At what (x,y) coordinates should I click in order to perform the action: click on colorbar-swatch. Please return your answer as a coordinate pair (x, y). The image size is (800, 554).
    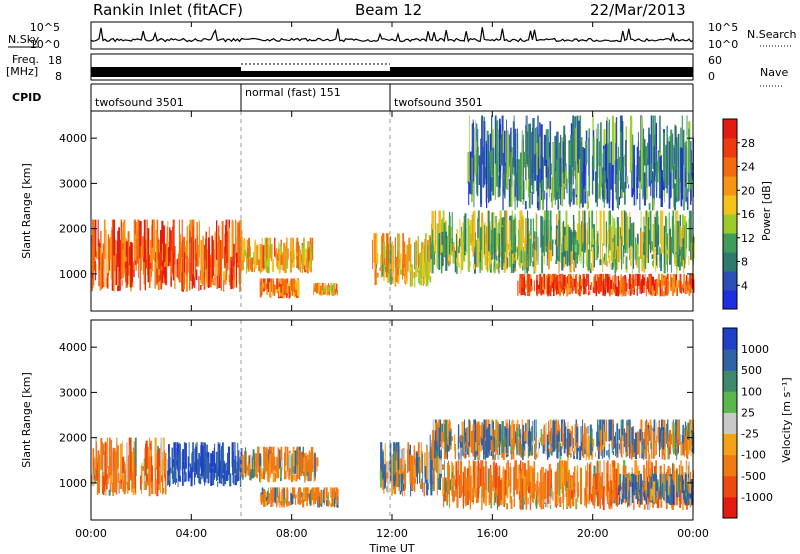
    Looking at the image, I should click on (730, 281).